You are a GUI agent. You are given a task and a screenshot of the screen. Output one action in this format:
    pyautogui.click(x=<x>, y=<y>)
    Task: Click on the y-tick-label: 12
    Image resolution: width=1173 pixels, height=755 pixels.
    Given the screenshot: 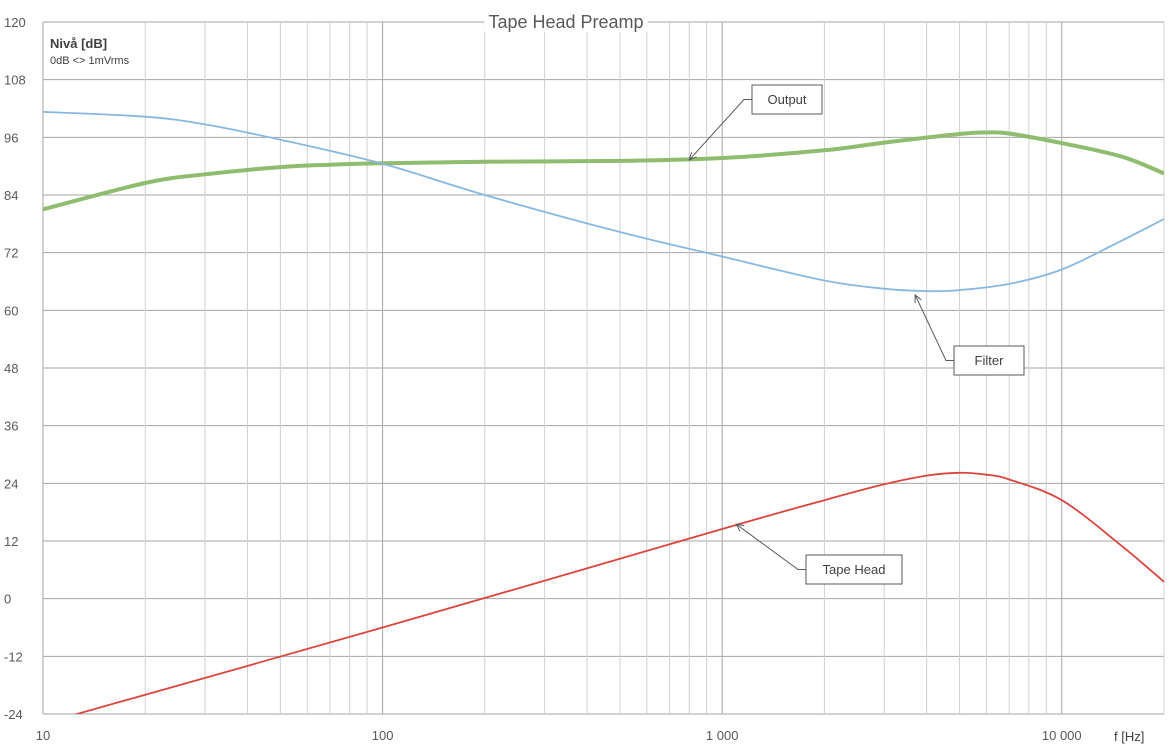 What is the action you would take?
    pyautogui.click(x=11, y=541)
    